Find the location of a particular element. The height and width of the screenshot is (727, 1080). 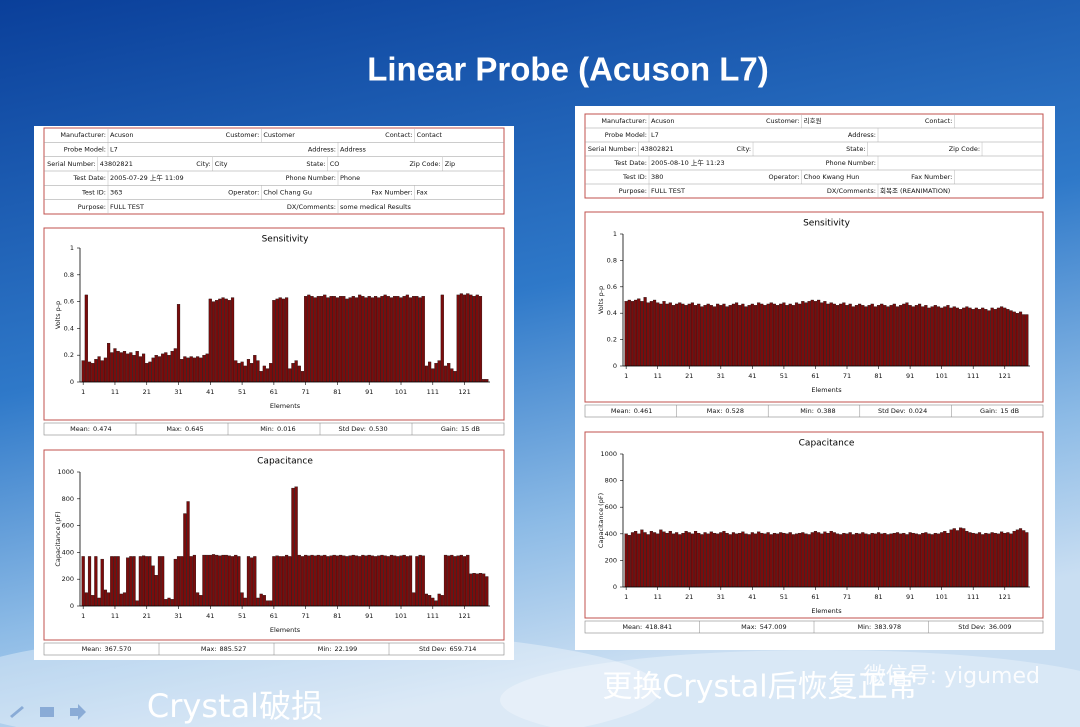

field-value: 2005-07-29 上午 11:09 is located at coordinates (147, 177).